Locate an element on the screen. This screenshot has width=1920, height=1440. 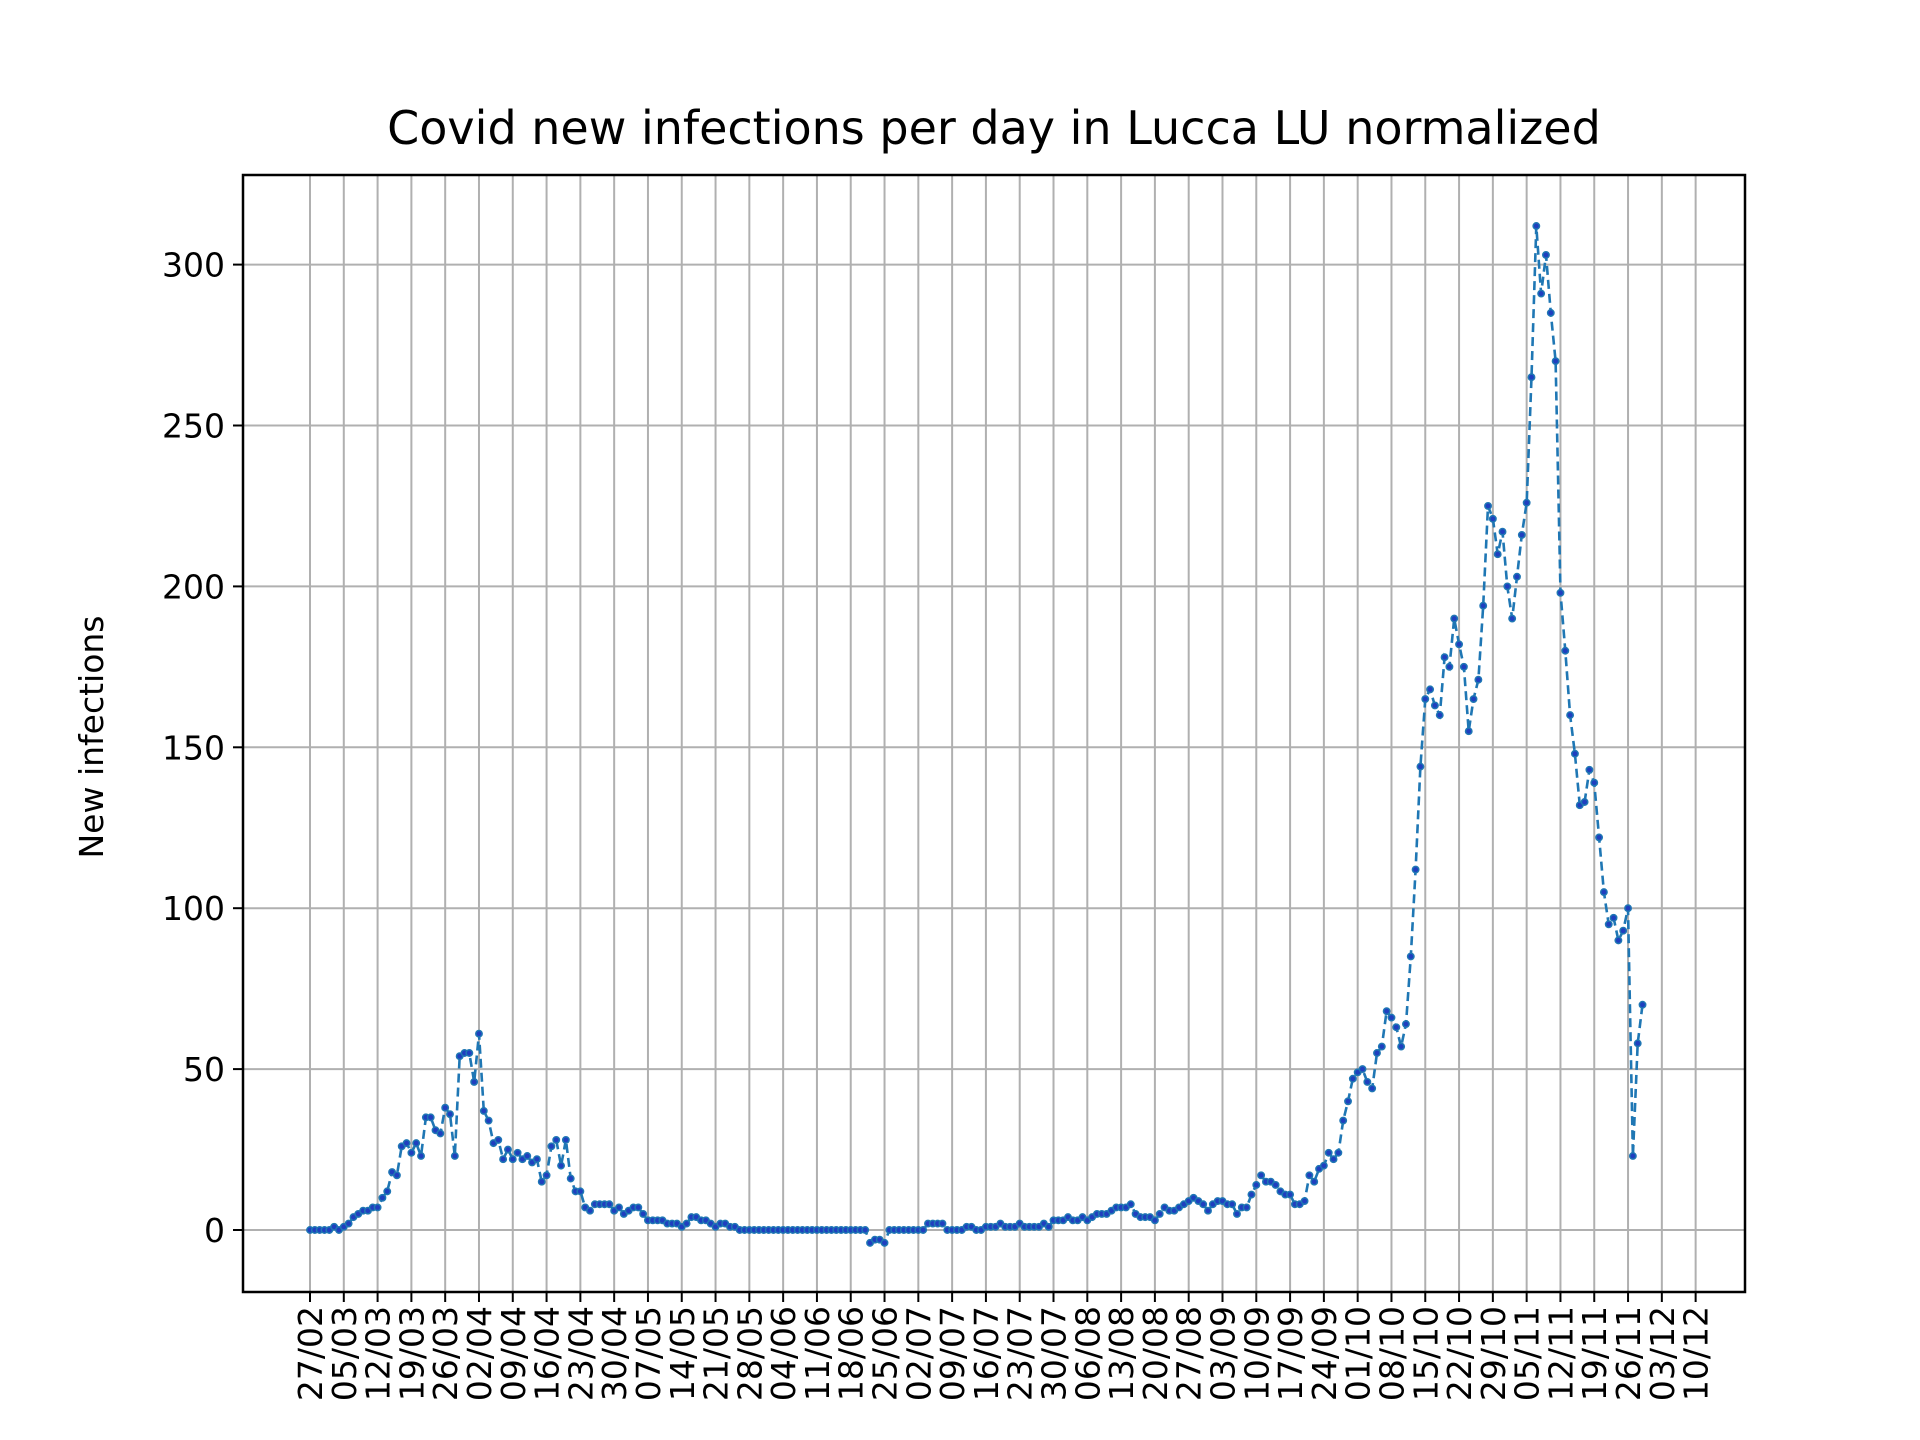
x-tick-label: 03/09 is located at coordinates (1222, 1353).